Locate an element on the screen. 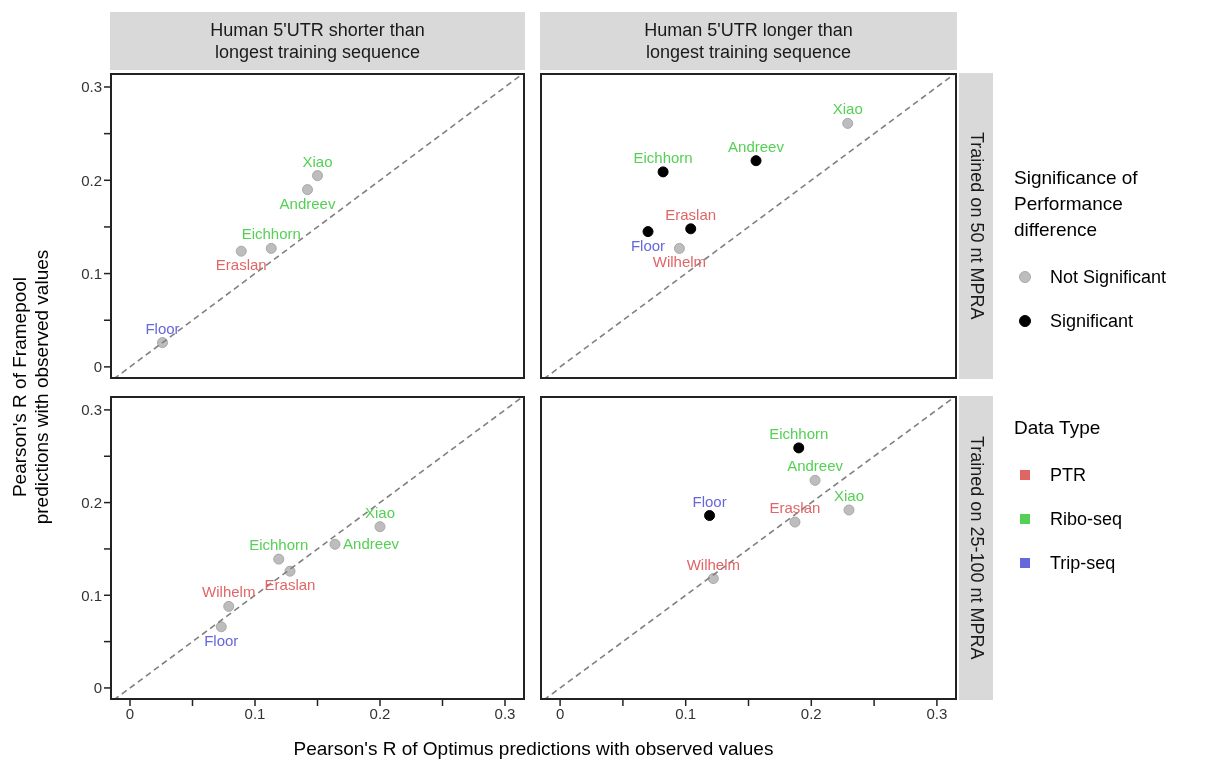 The width and height of the screenshot is (1217, 763). y2-axis-title: Trained on 25-100 nt MPRA is located at coordinates (976, 548).